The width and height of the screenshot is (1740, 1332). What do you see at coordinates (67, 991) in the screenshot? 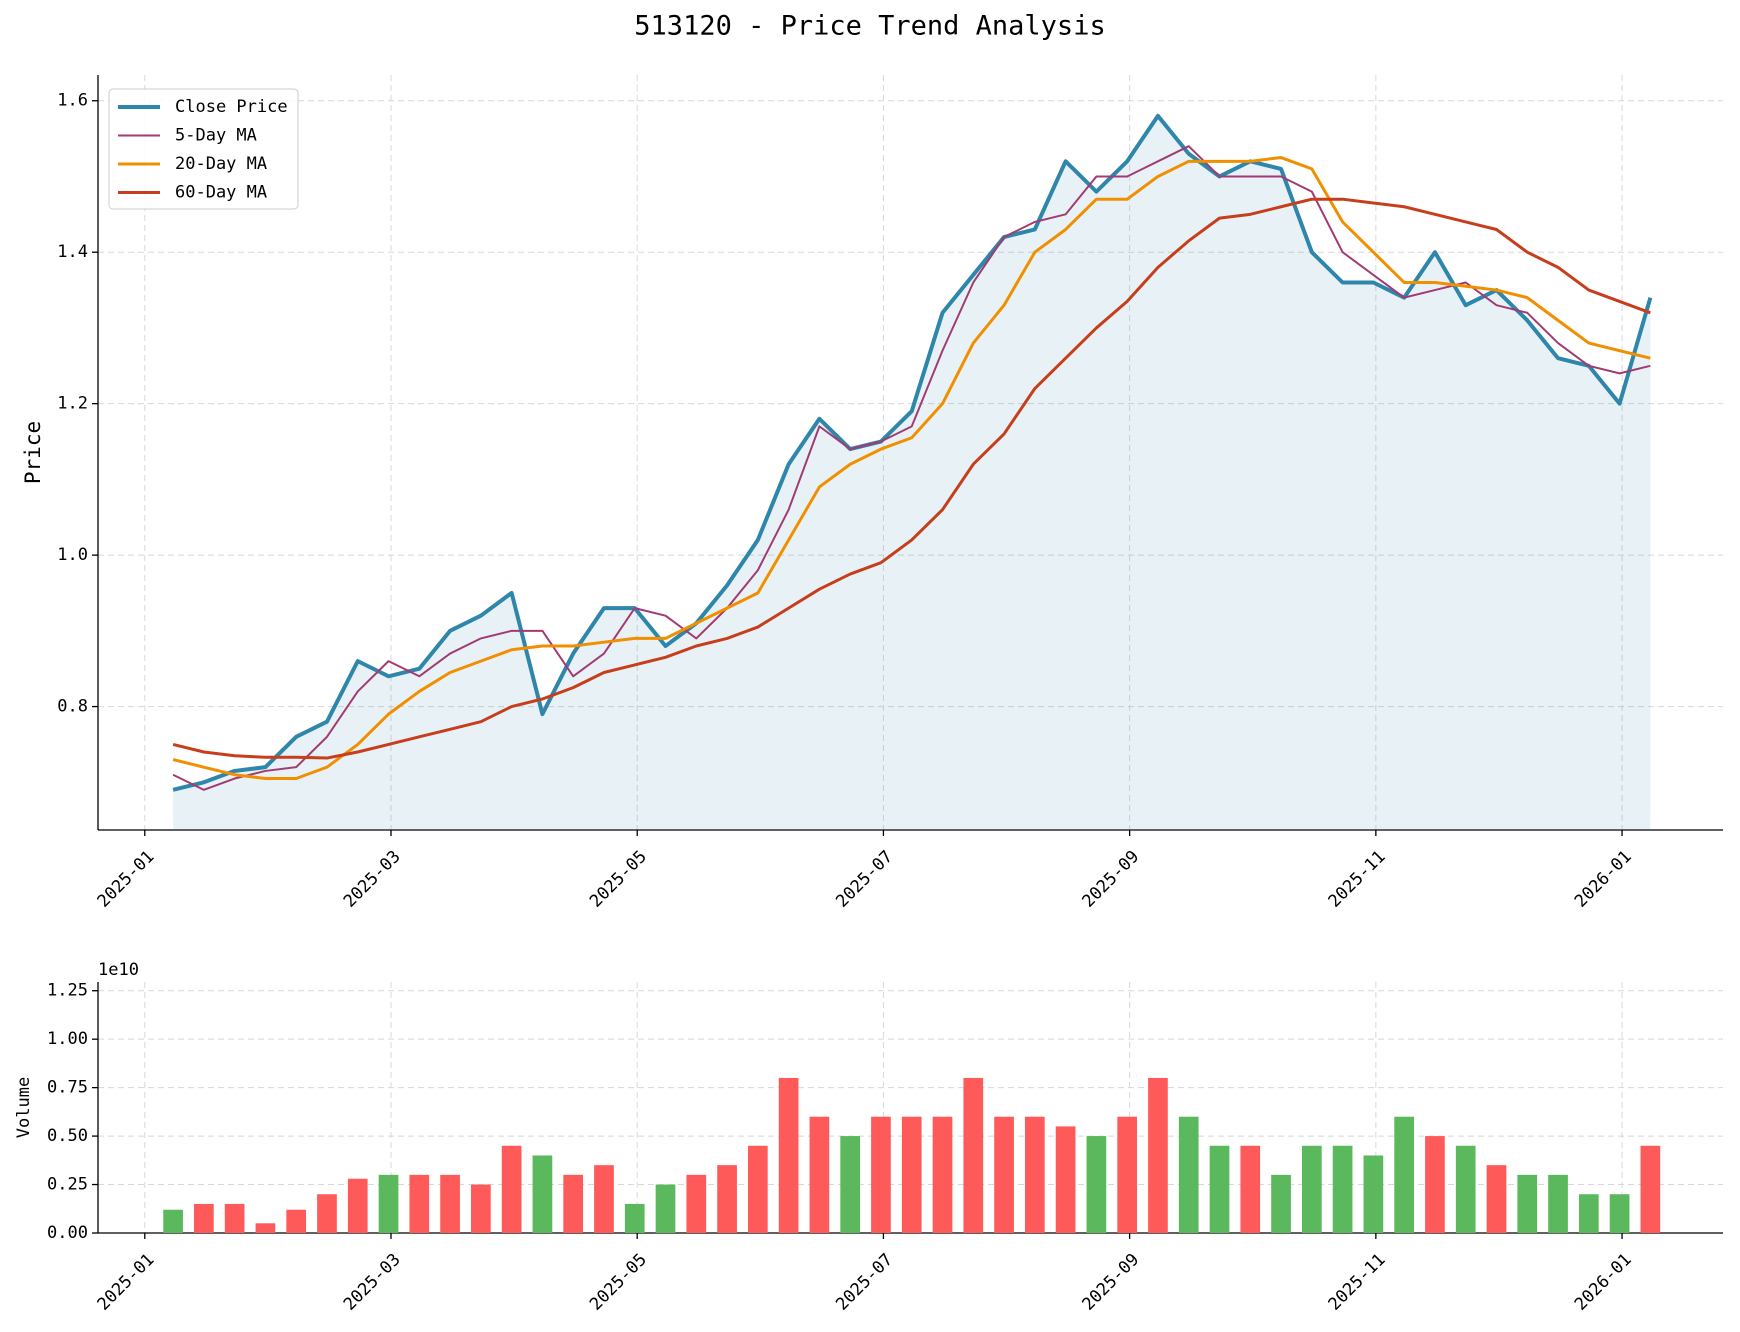
I see `y-tick-label: 1.25` at bounding box center [67, 991].